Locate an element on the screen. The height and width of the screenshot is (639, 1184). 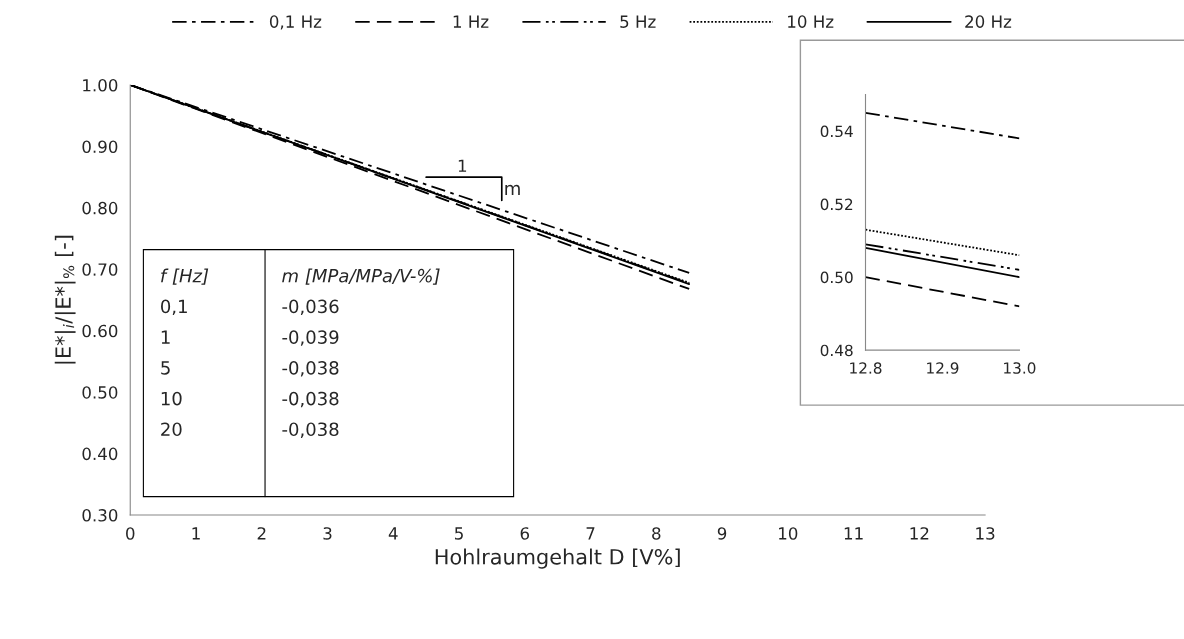
annotation: m is located at coordinates (512, 189).